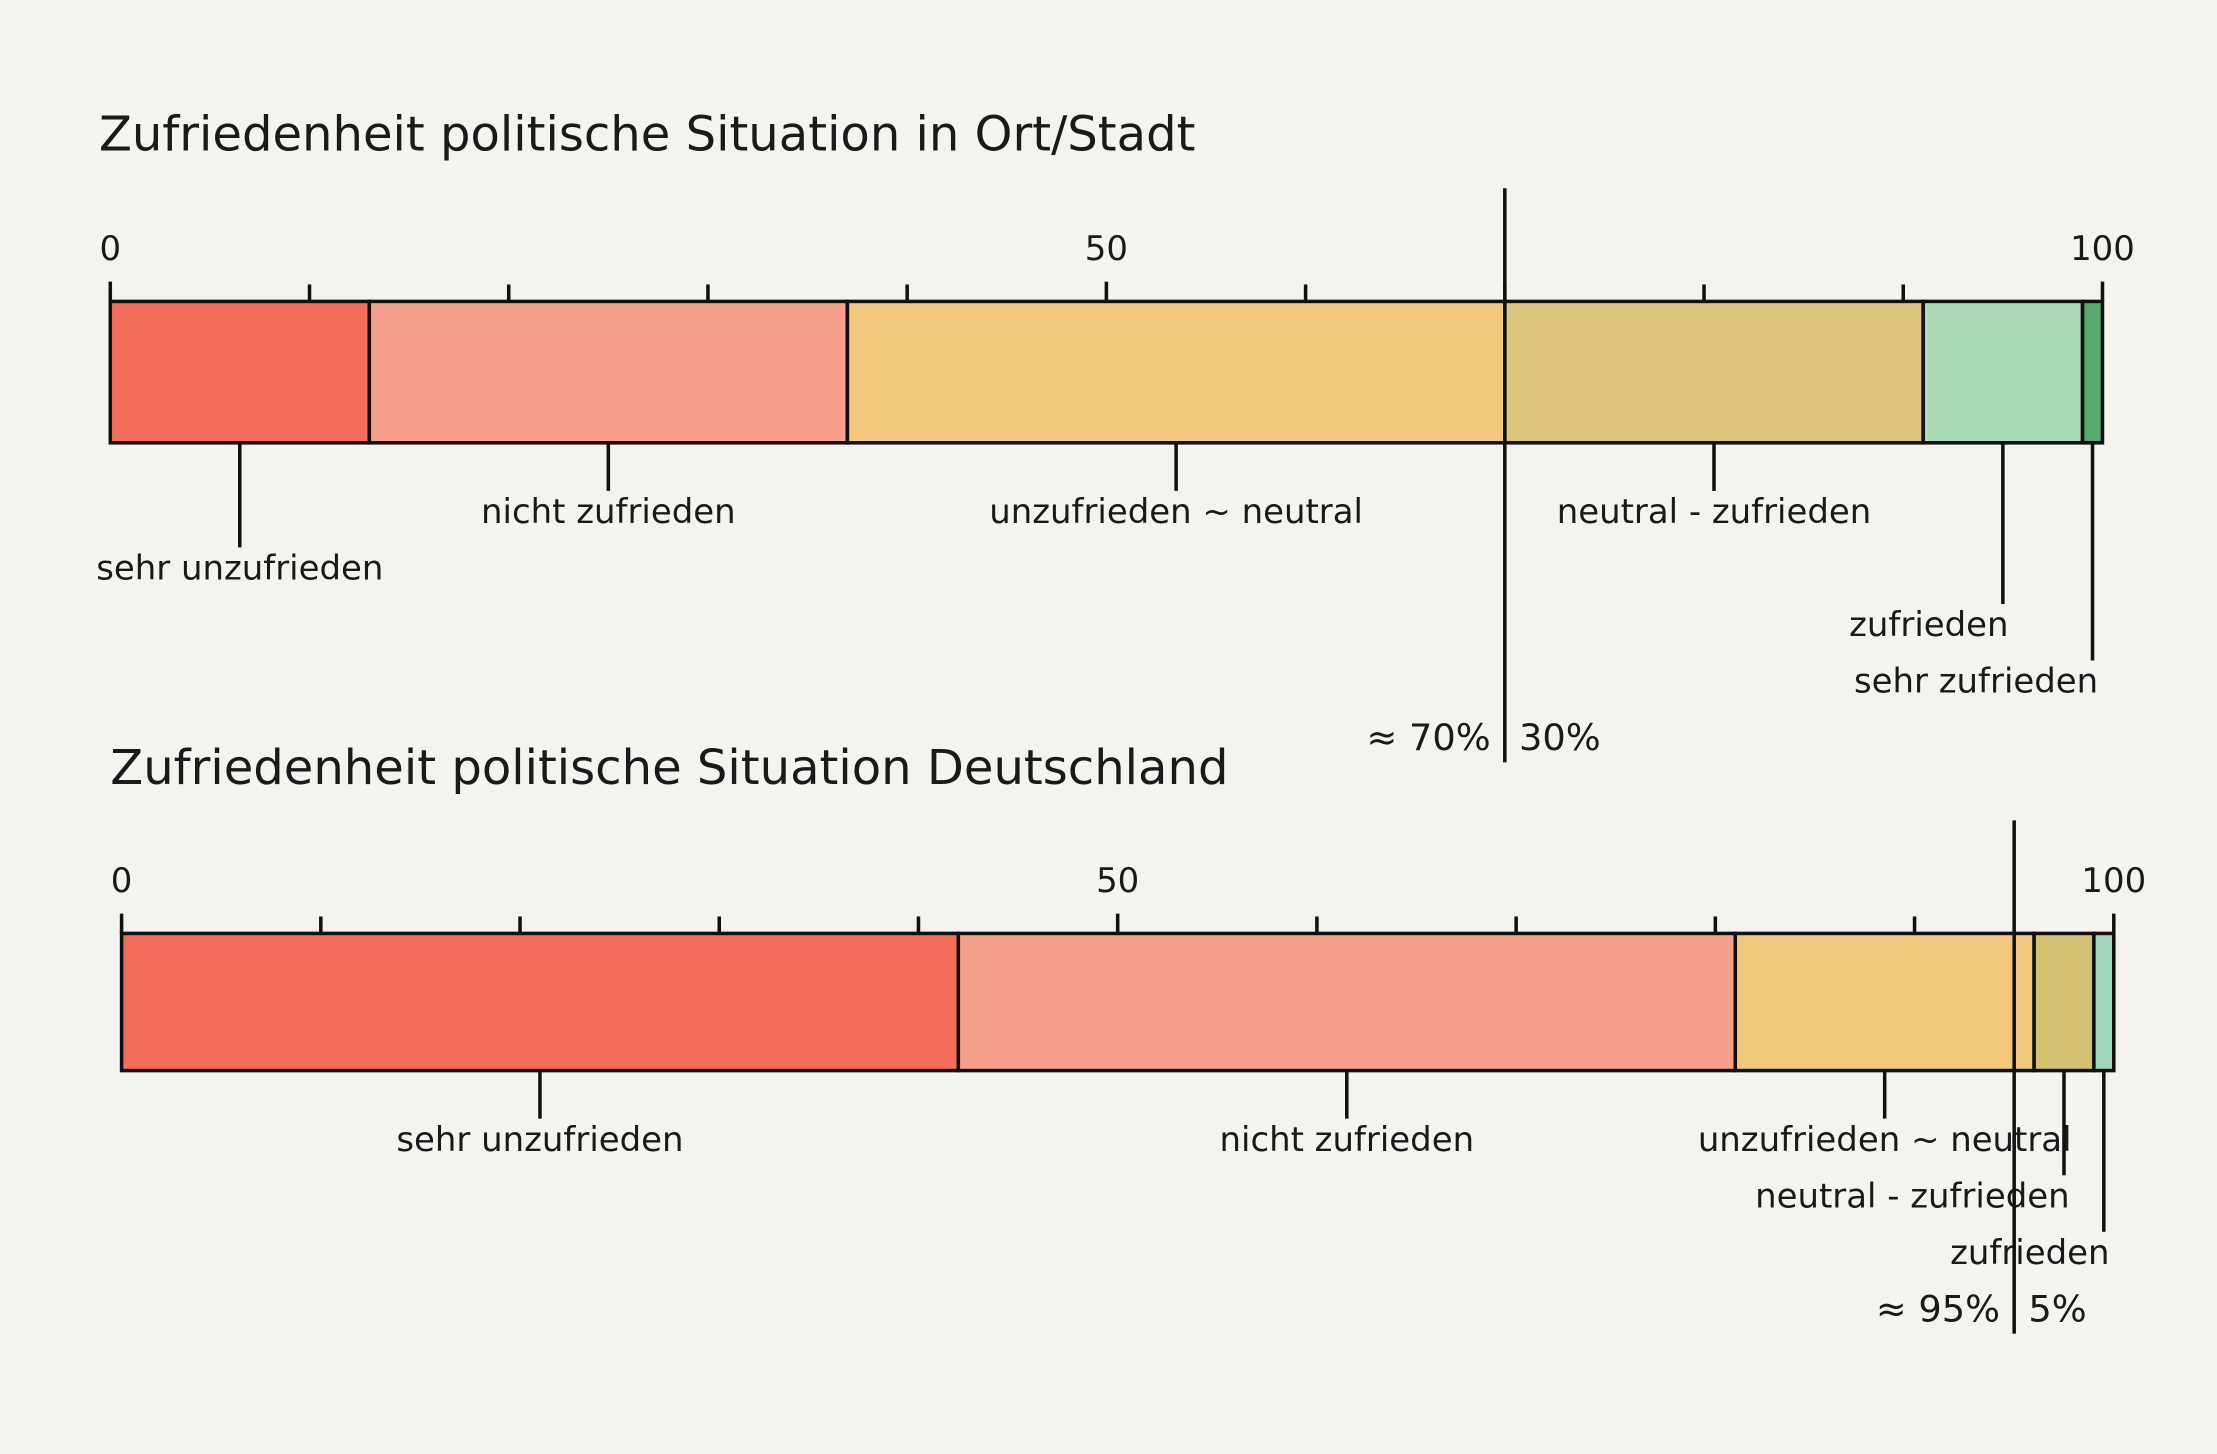 Image resolution: width=2217 pixels, height=1454 pixels. What do you see at coordinates (1938, 1308) in the screenshot?
I see `split-left-label: ≈ 95%` at bounding box center [1938, 1308].